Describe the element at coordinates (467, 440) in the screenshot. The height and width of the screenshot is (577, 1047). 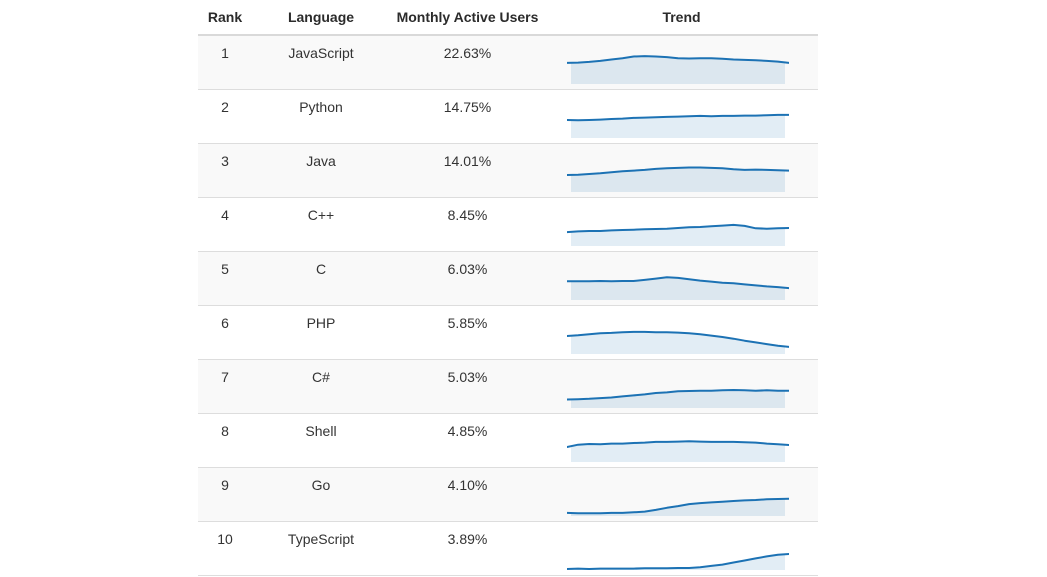
I see `mau-cell: 4.85%` at that location.